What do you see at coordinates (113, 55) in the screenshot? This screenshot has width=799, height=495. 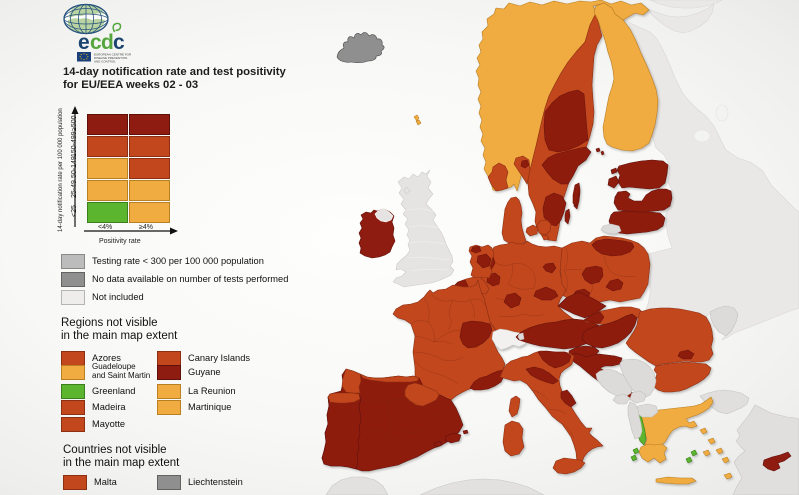 I see `svg-text: EUROPEAN CENTRE FOR` at bounding box center [113, 55].